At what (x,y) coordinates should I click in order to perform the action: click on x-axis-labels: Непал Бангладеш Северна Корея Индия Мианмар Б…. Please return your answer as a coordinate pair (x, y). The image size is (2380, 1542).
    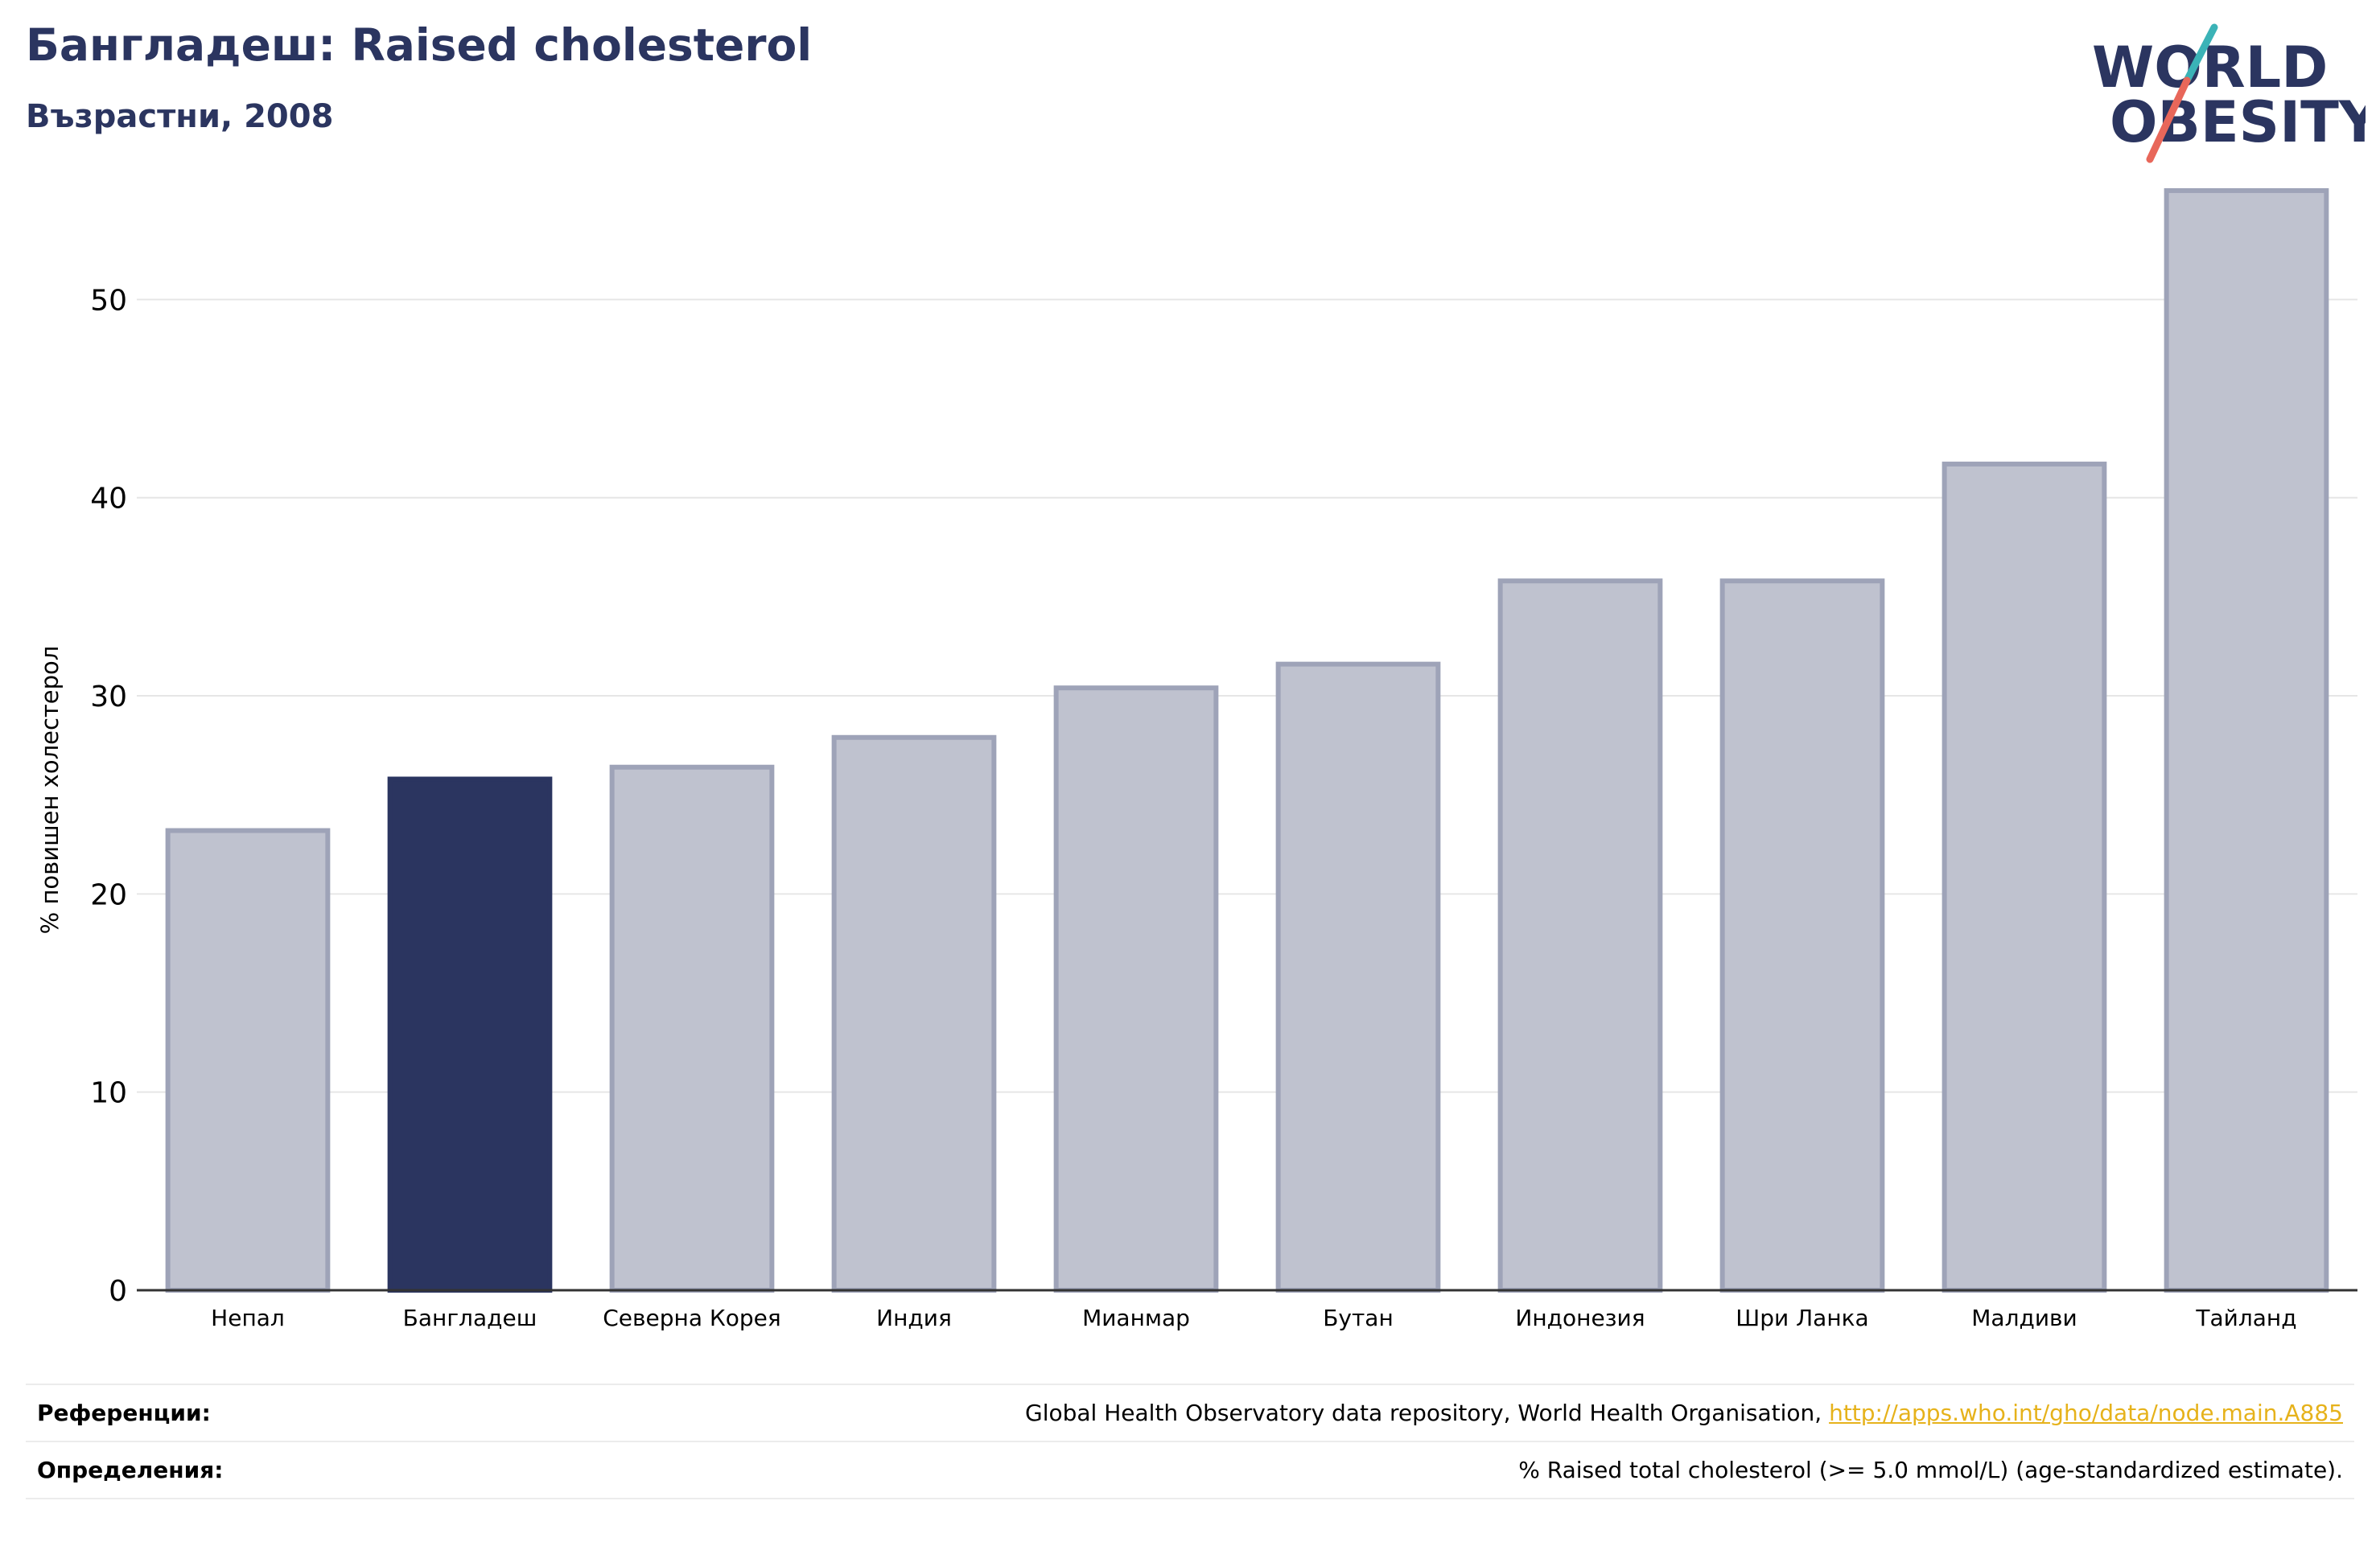
    Looking at the image, I should click on (1253, 1318).